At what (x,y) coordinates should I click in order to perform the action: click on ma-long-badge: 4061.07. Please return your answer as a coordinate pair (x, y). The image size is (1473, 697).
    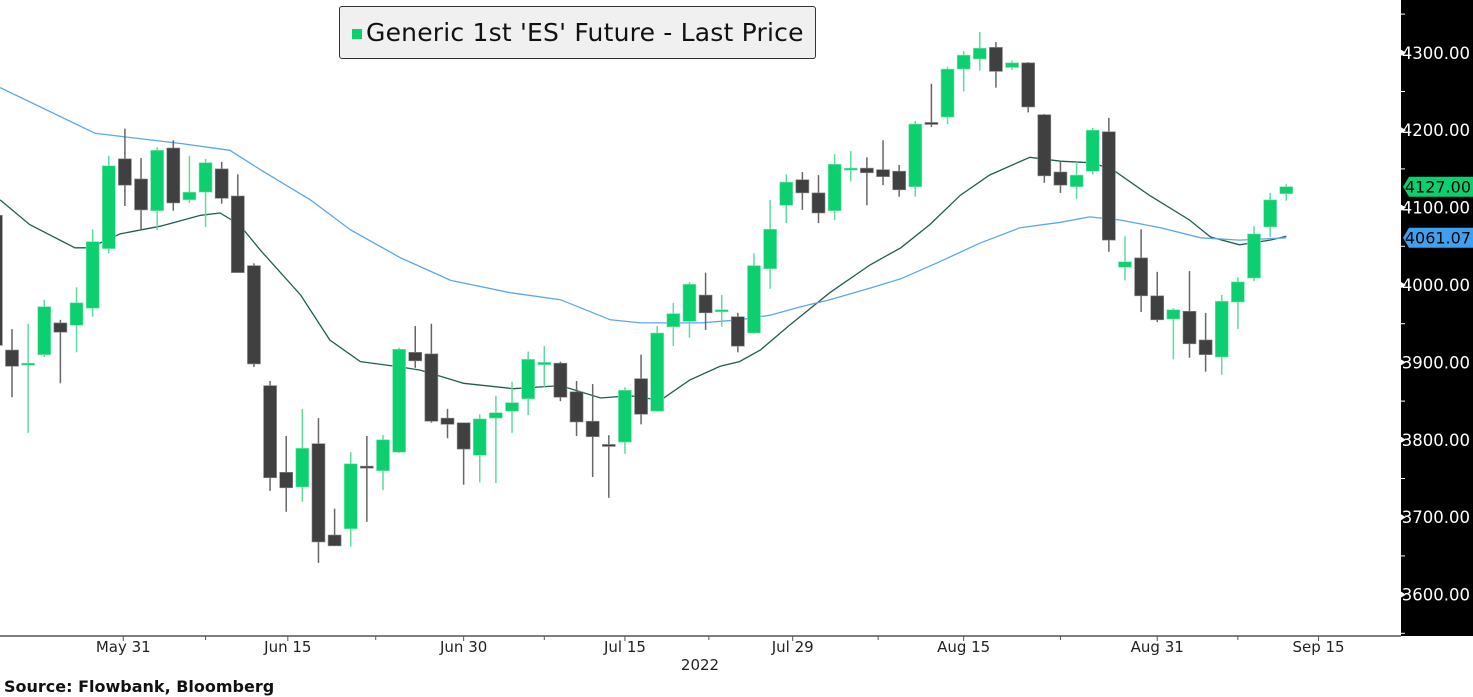
    Looking at the image, I should click on (1438, 237).